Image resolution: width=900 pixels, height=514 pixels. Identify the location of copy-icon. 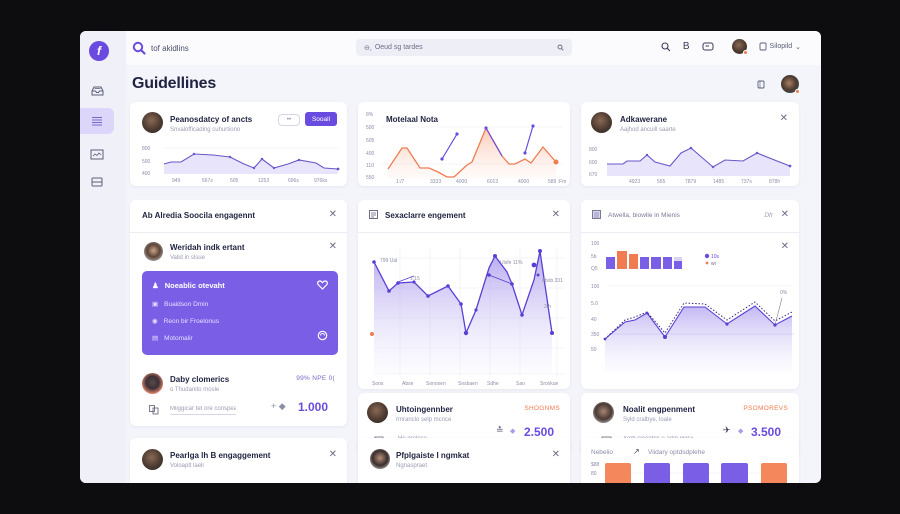
(154, 410).